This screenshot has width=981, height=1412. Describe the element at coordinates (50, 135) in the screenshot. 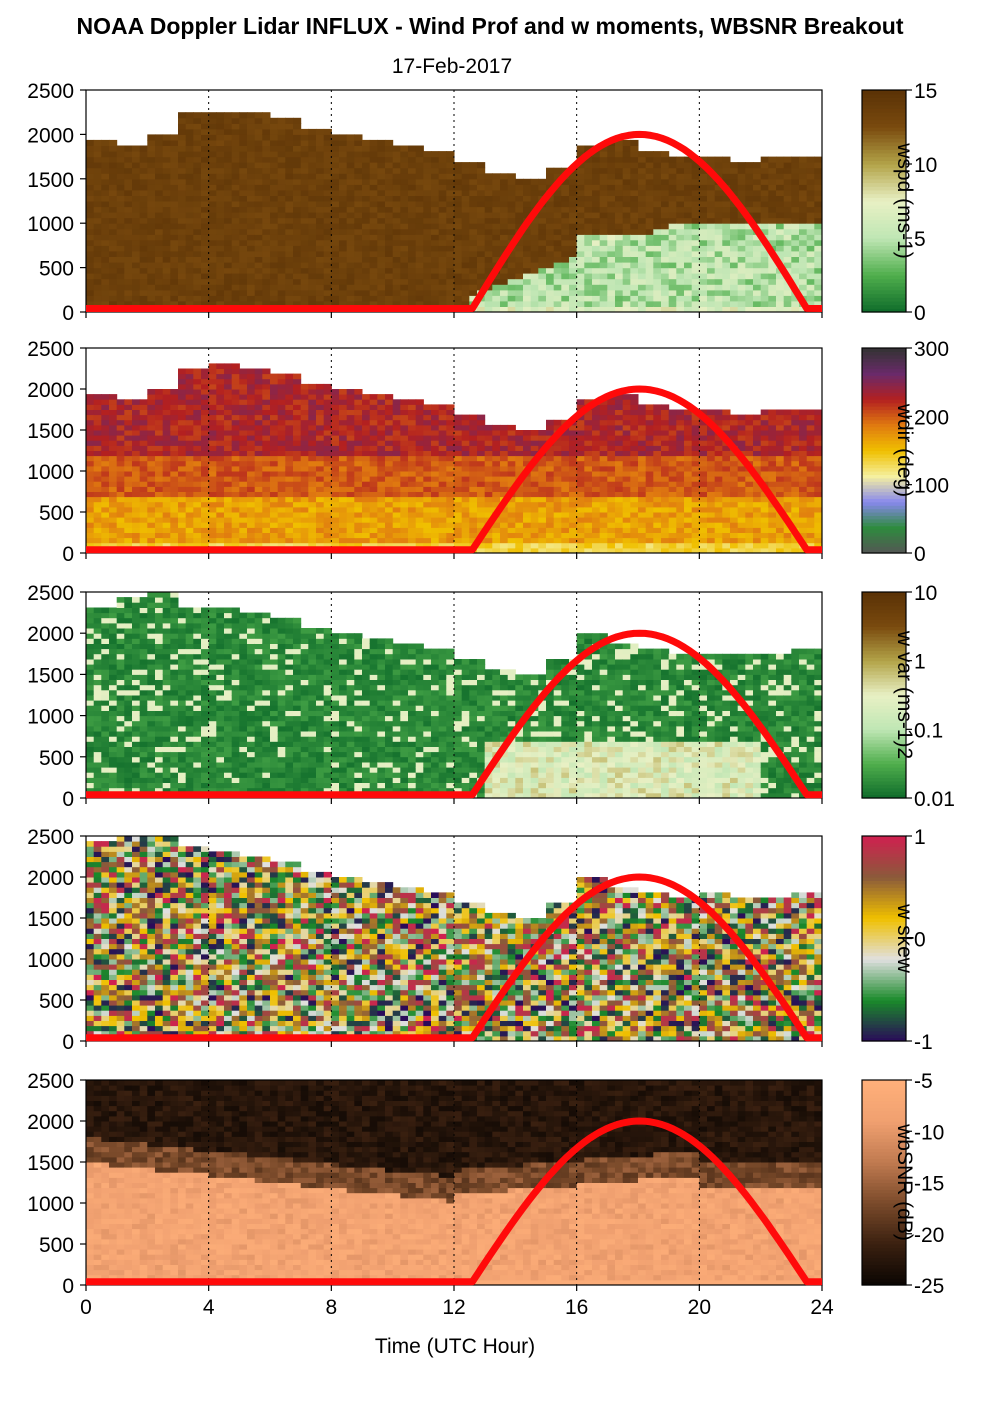

I see `y-tick-label: 2000` at that location.